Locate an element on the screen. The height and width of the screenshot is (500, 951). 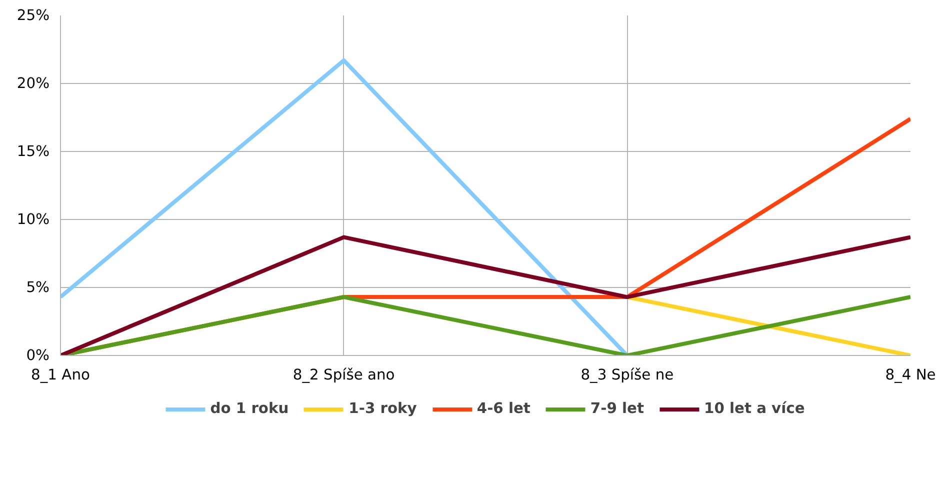
y-tick-label: 5% is located at coordinates (38, 287).